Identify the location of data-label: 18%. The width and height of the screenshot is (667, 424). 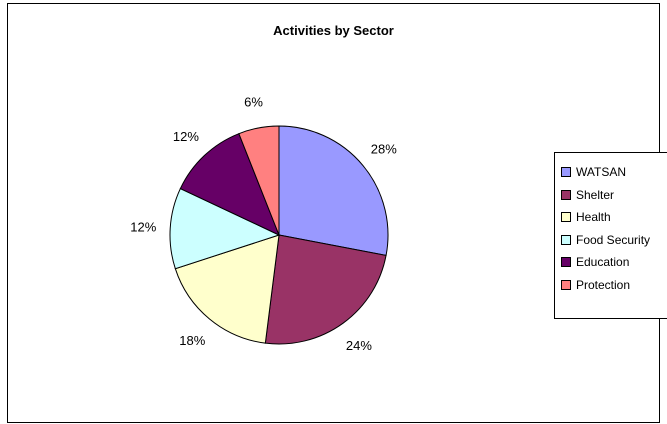
(192, 340).